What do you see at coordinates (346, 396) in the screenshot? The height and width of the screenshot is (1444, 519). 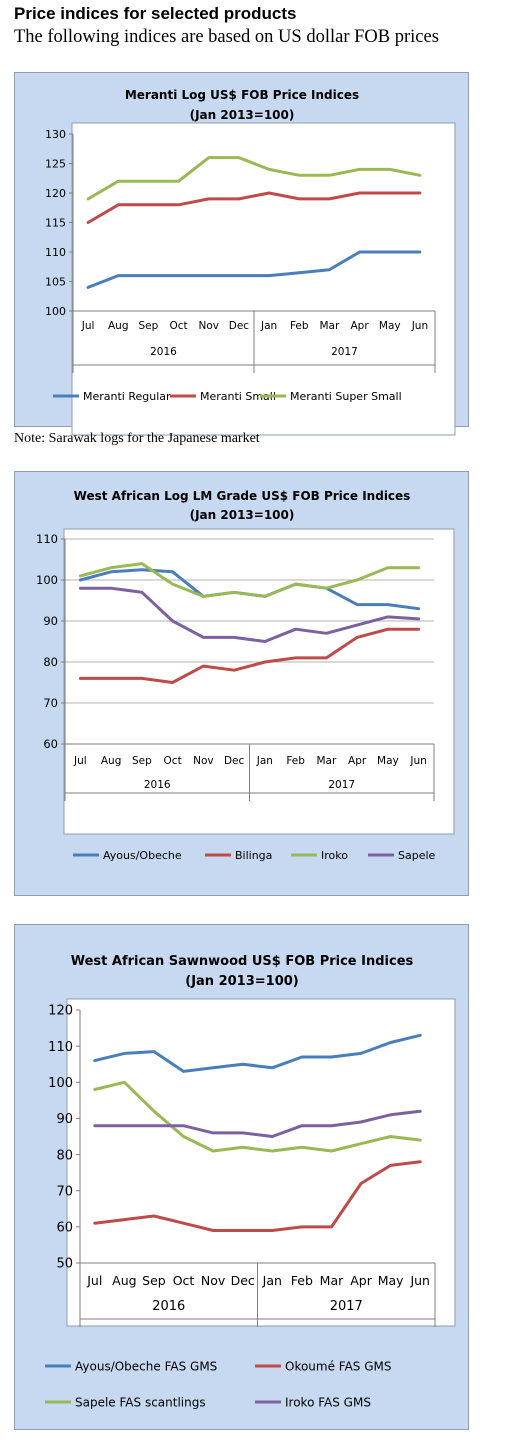 I see `legend-label: Meranti Super Small` at bounding box center [346, 396].